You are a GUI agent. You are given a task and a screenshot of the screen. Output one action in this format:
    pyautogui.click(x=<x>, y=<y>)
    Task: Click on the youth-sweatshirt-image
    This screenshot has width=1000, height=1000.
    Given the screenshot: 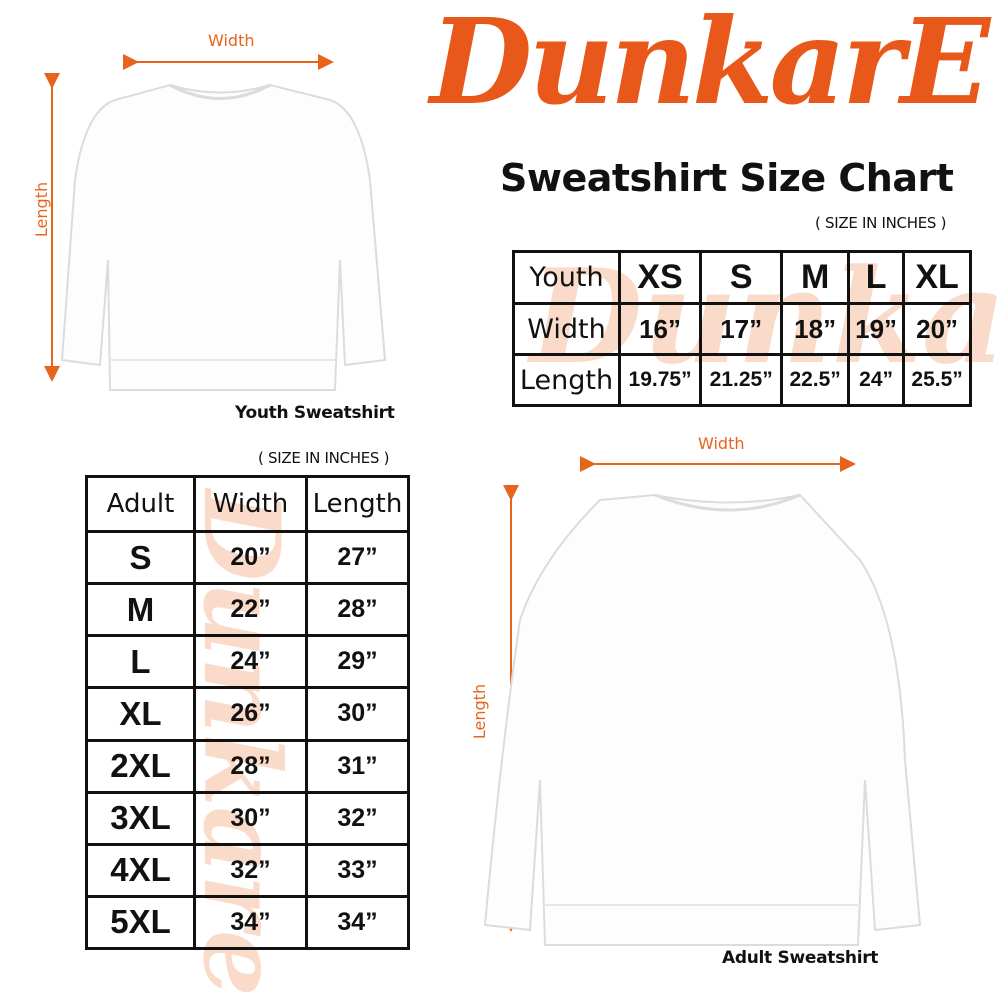 What is the action you would take?
    pyautogui.click(x=223, y=237)
    